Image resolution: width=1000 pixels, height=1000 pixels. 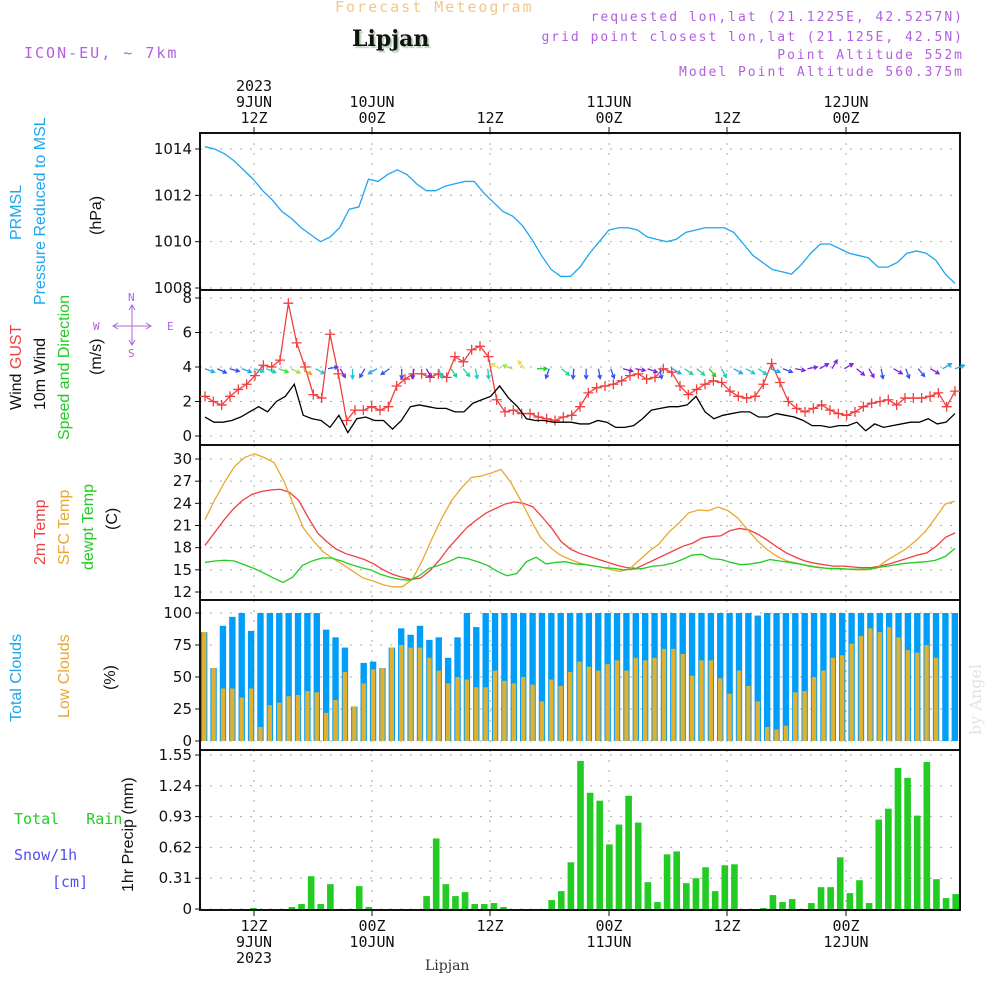 I want to click on y-tick-label: 27, so click(x=182, y=481).